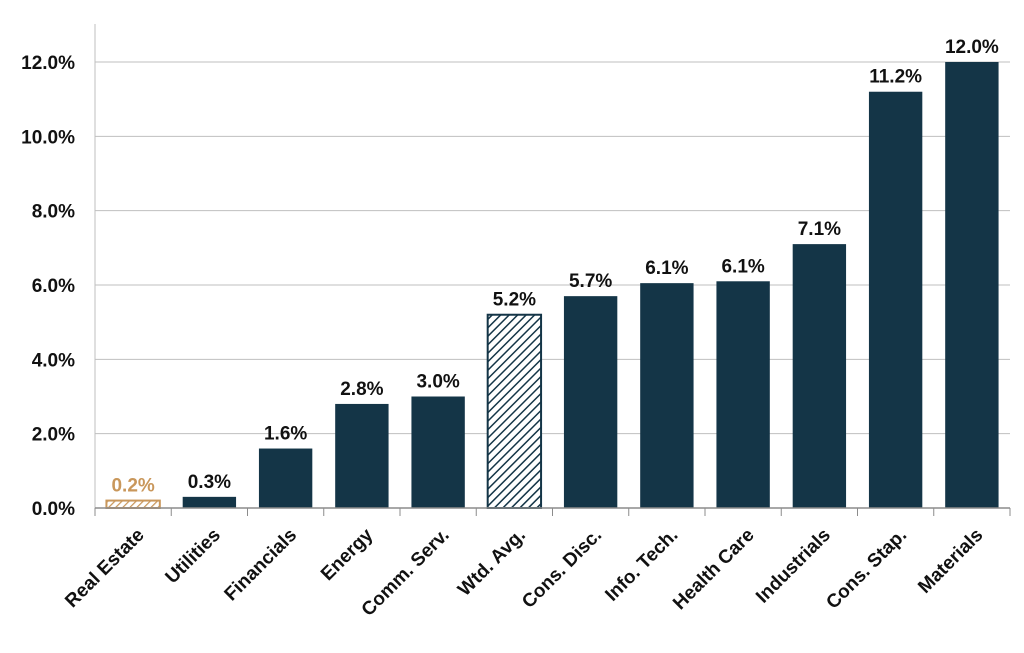  I want to click on data-label: 1.6%, so click(285, 434).